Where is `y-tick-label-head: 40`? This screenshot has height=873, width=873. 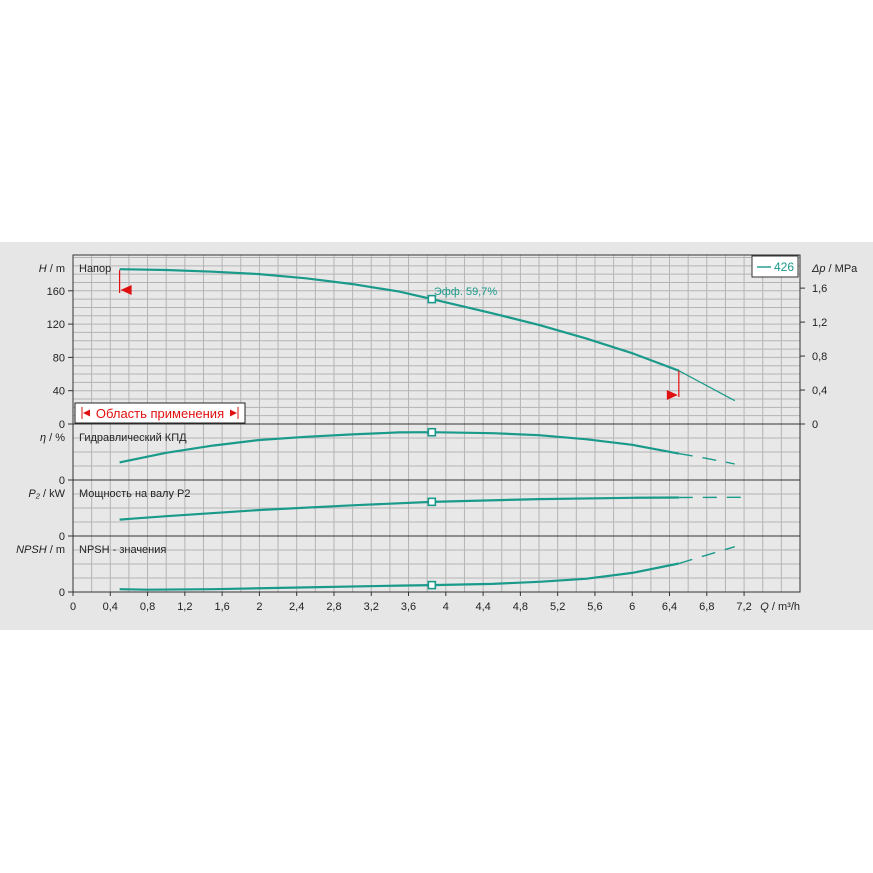 y-tick-label-head: 40 is located at coordinates (59, 392).